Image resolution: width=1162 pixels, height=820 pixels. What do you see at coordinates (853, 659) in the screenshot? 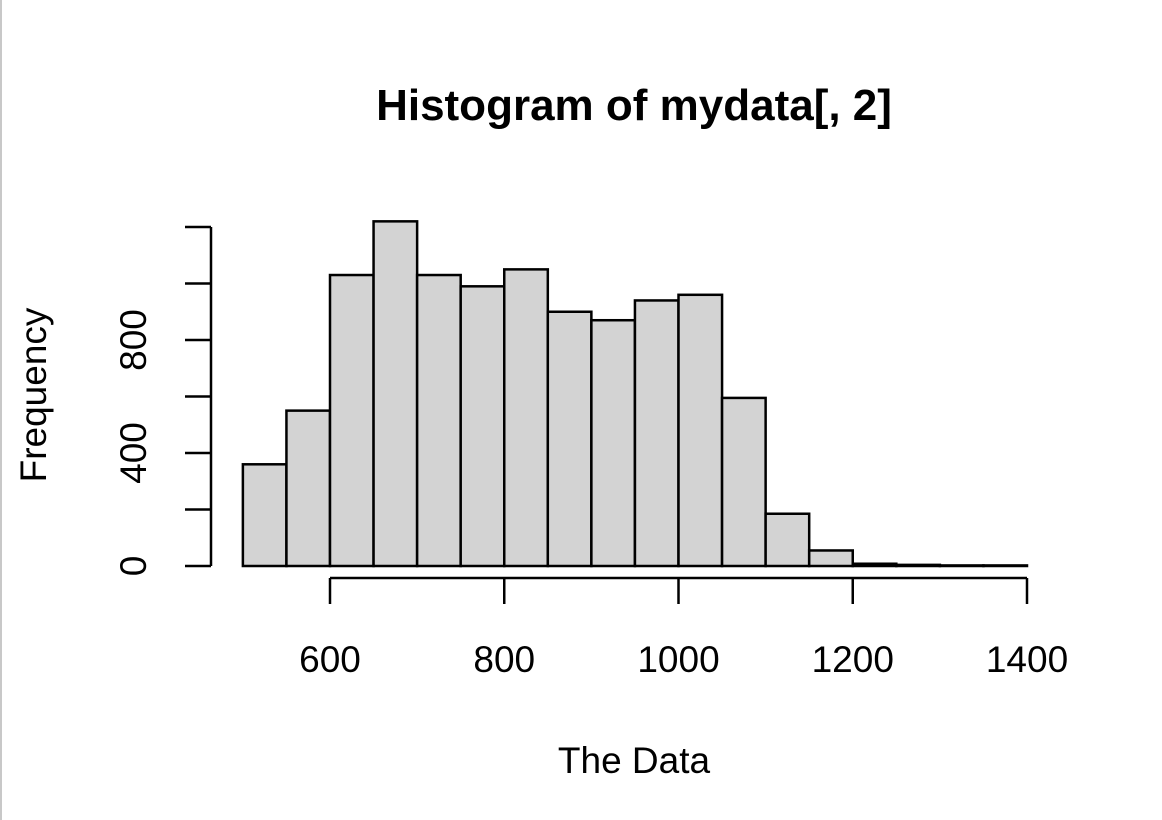
I see `x-tick-label-1200: 1200` at bounding box center [853, 659].